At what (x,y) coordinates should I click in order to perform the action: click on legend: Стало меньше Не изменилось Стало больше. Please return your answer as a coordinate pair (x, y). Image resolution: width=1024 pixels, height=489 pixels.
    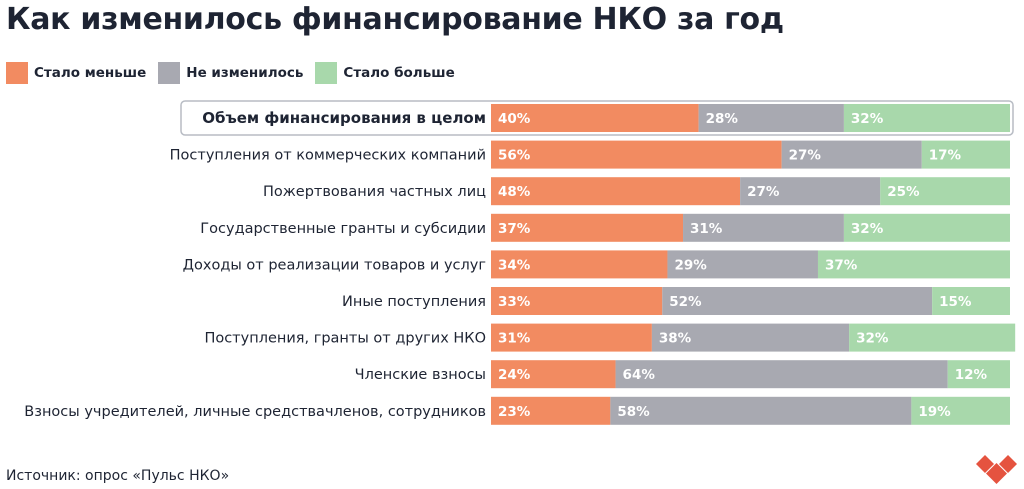
    Looking at the image, I should click on (236, 73).